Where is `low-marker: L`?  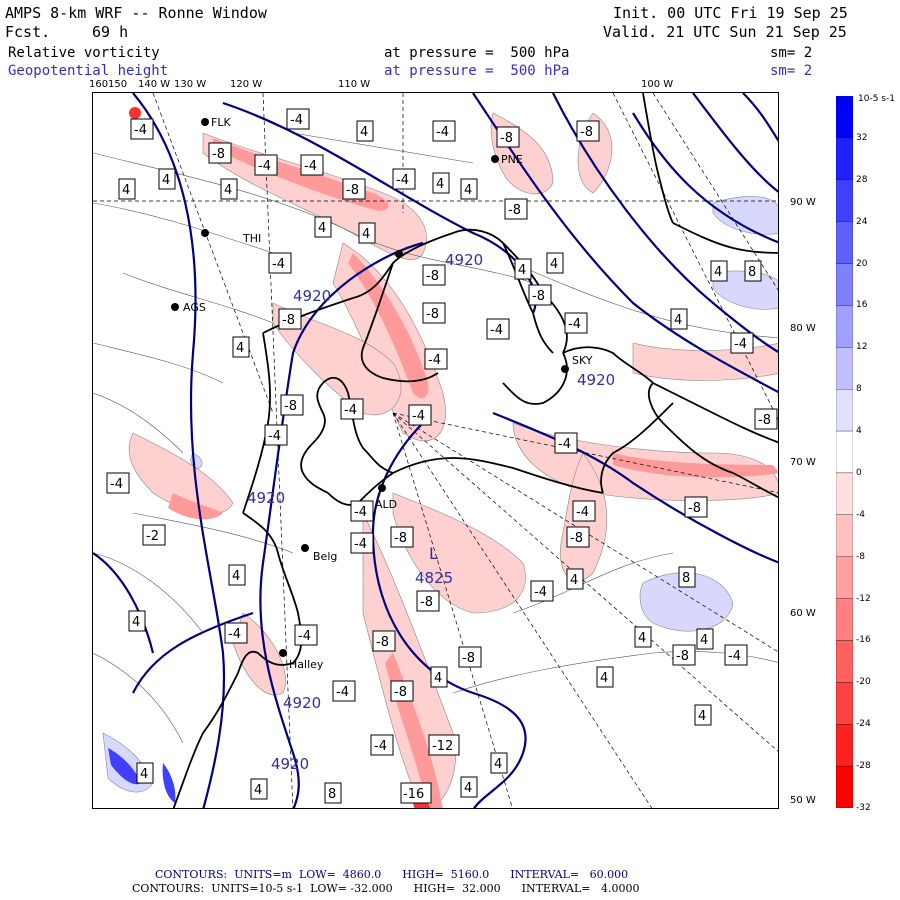 low-marker: L is located at coordinates (433, 553).